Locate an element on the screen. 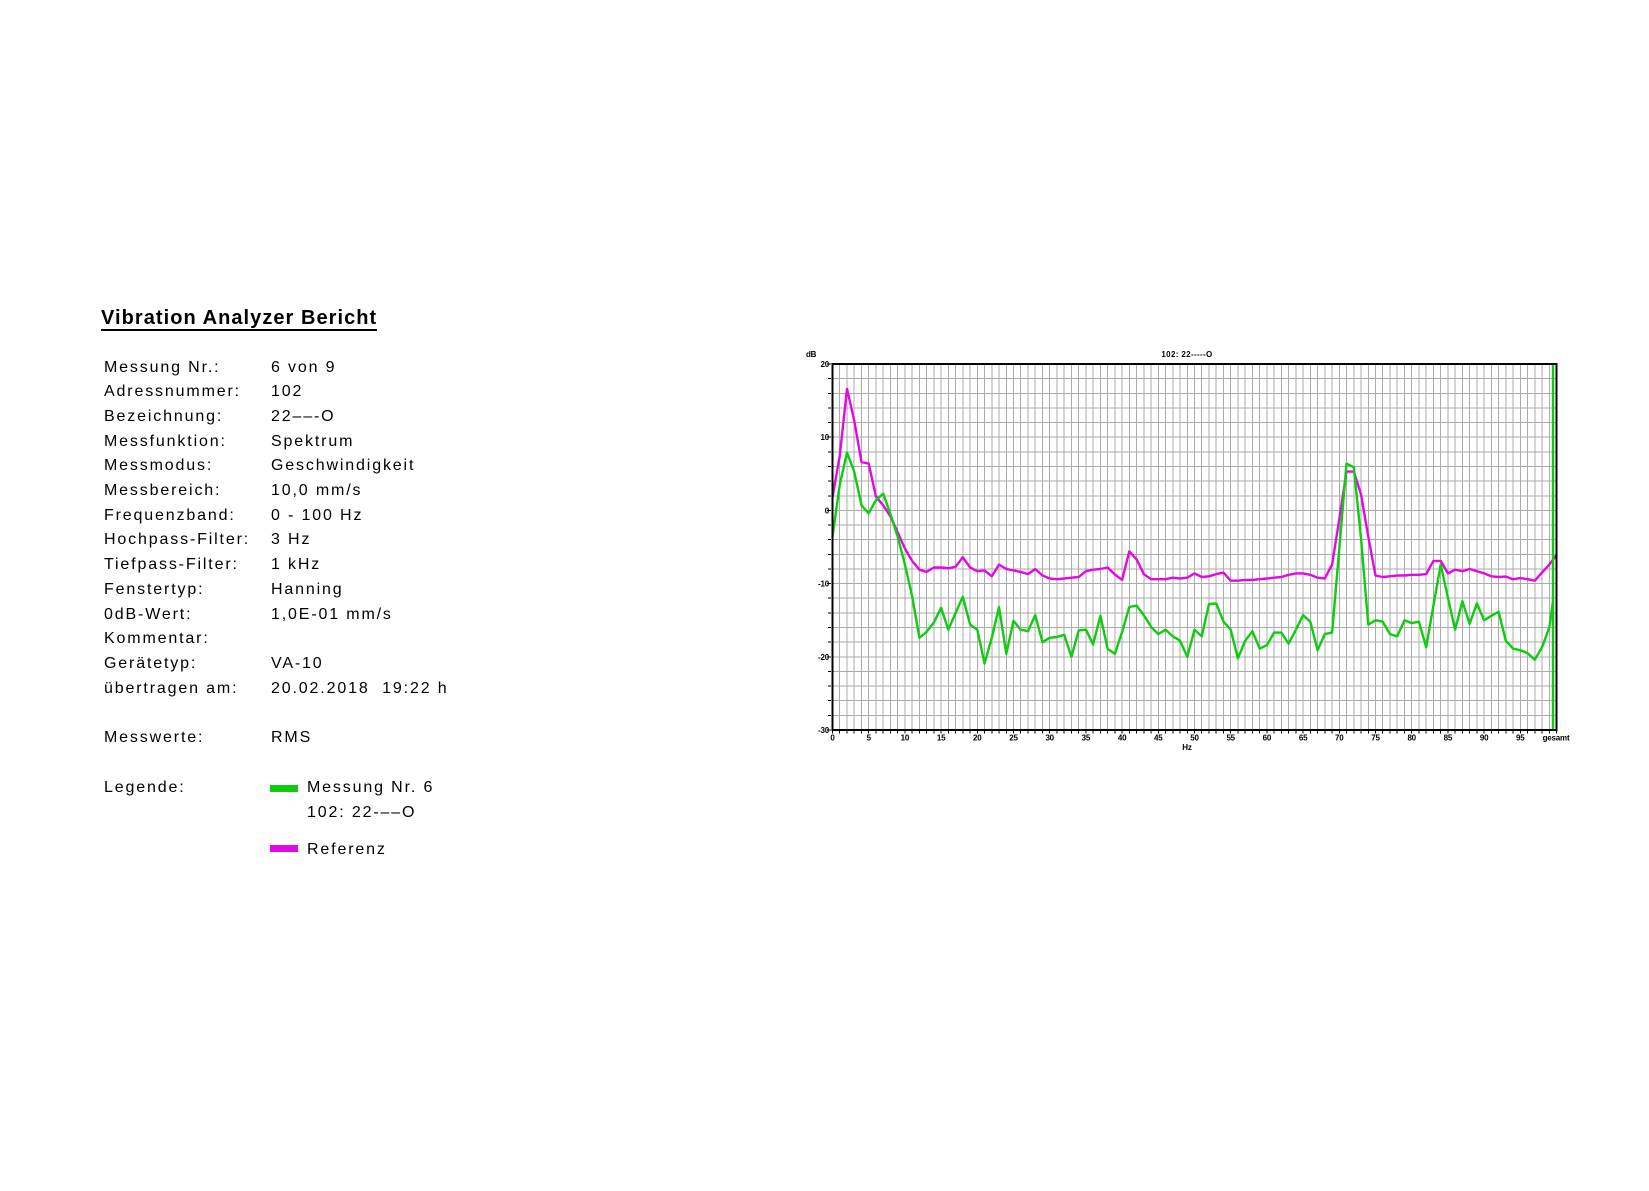 The width and height of the screenshot is (1649, 1191). svg-text: 75 is located at coordinates (1375, 738).